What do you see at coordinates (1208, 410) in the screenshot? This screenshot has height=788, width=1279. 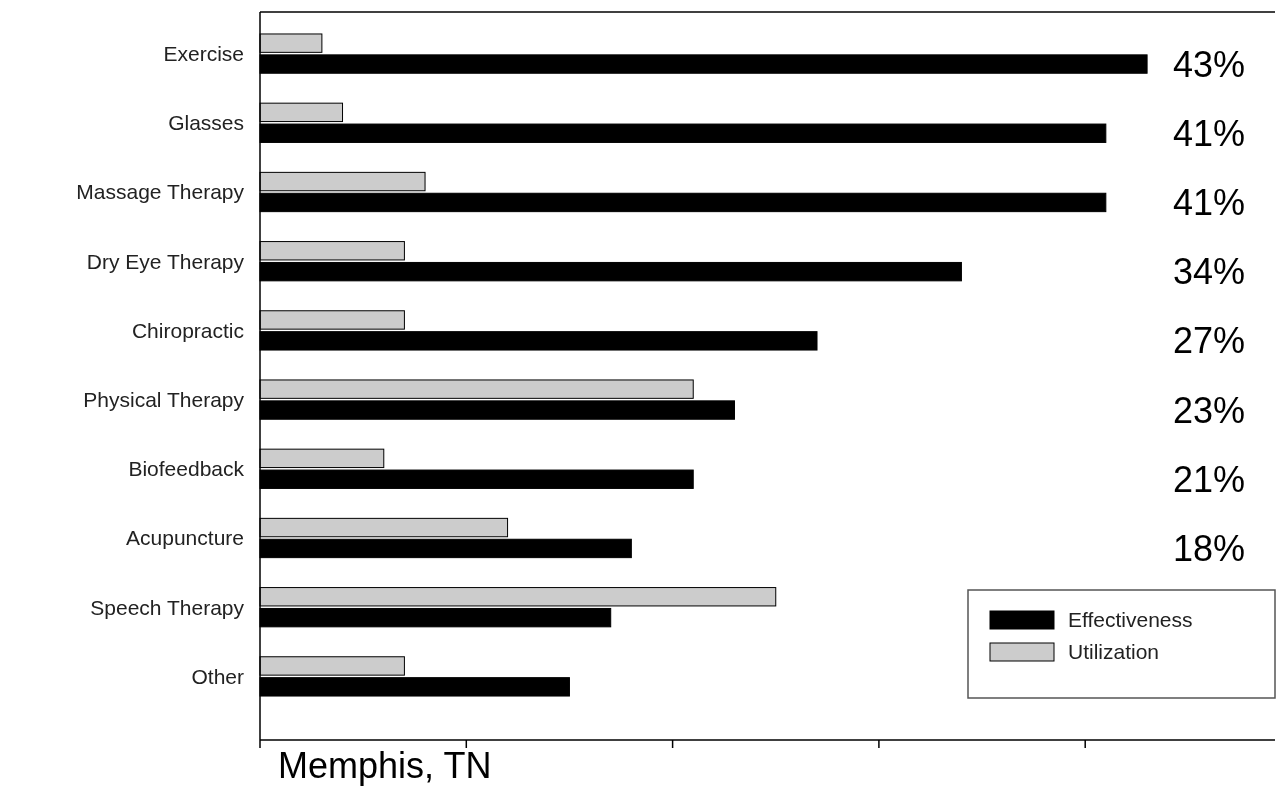 I see `data-label: 23%` at bounding box center [1208, 410].